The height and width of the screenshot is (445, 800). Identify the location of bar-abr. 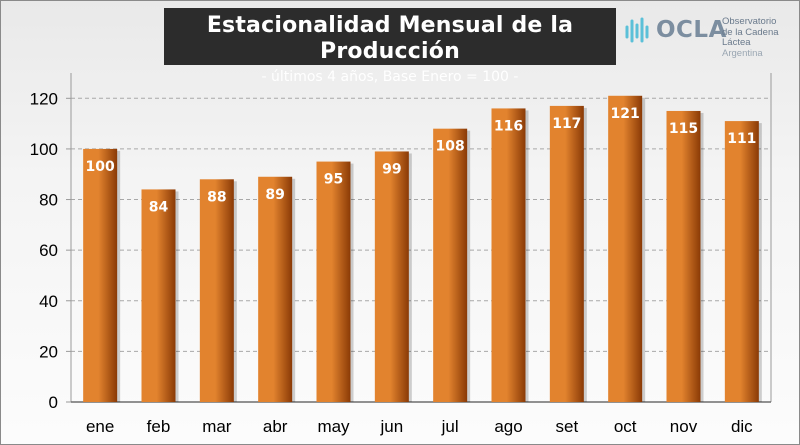
(275, 289).